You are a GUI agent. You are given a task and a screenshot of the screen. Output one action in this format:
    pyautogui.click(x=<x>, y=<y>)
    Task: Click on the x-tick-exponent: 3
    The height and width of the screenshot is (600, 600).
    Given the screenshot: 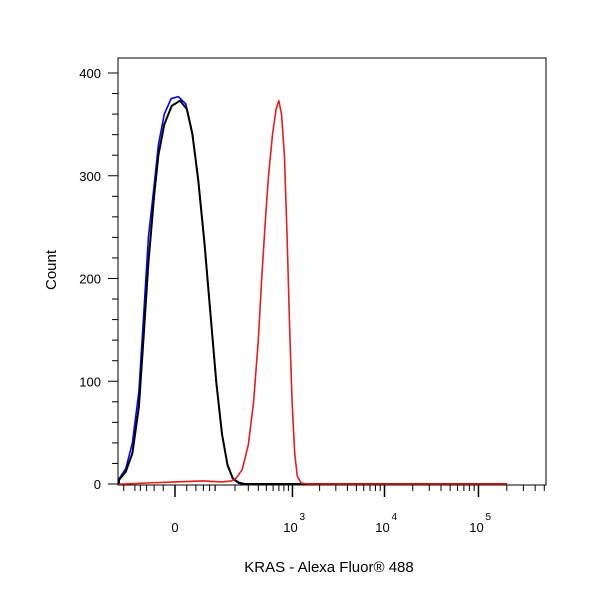 What is the action you would take?
    pyautogui.click(x=302, y=517)
    